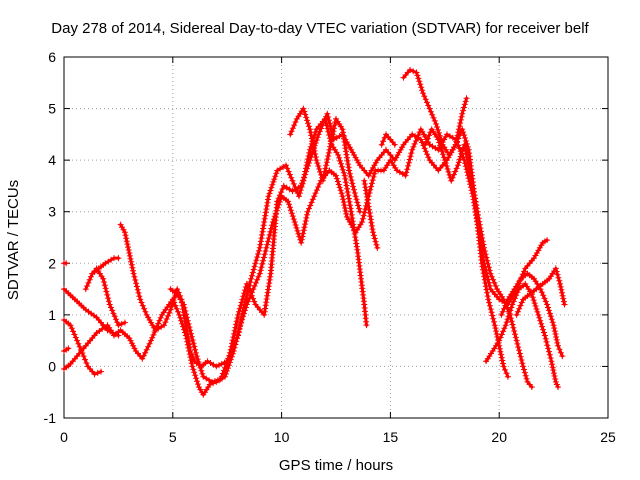  What do you see at coordinates (52, 57) in the screenshot?
I see `y-tick-label: 6` at bounding box center [52, 57].